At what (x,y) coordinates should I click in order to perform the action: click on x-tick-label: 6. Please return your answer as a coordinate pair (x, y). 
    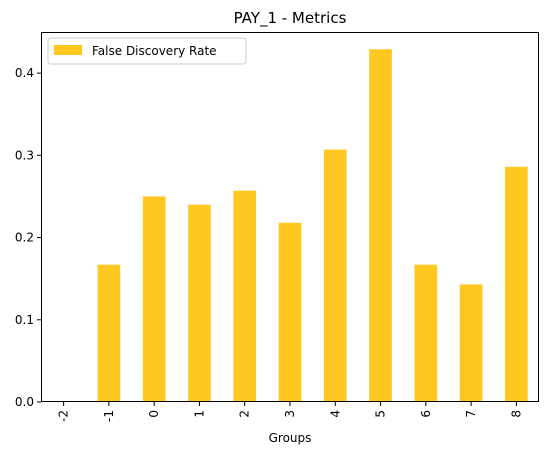
    Looking at the image, I should click on (426, 414).